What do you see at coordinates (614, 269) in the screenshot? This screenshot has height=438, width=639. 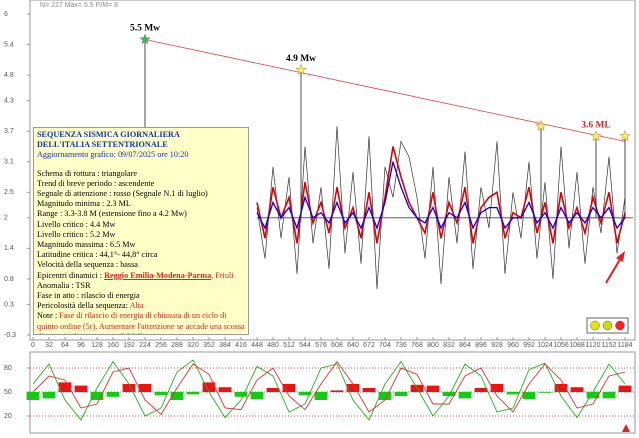 I see `arrow` at bounding box center [614, 269].